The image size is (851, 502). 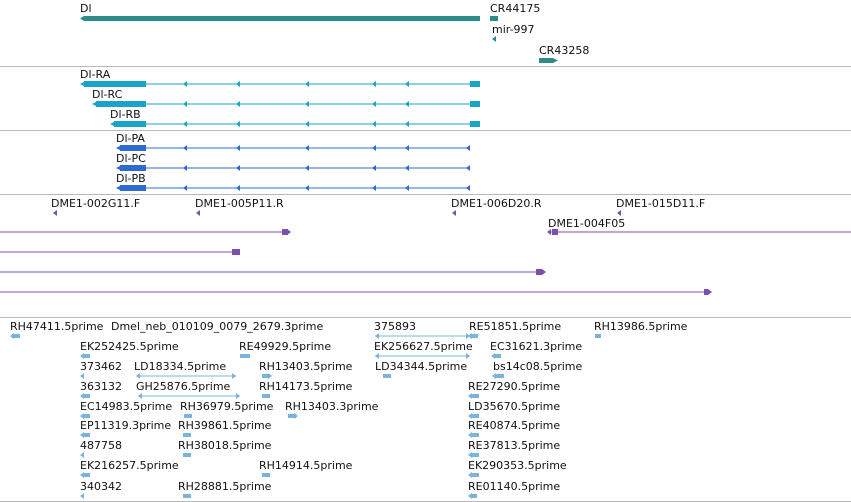 What do you see at coordinates (496, 203) in the screenshot?
I see `clone-label: DME1-006D20.R` at bounding box center [496, 203].